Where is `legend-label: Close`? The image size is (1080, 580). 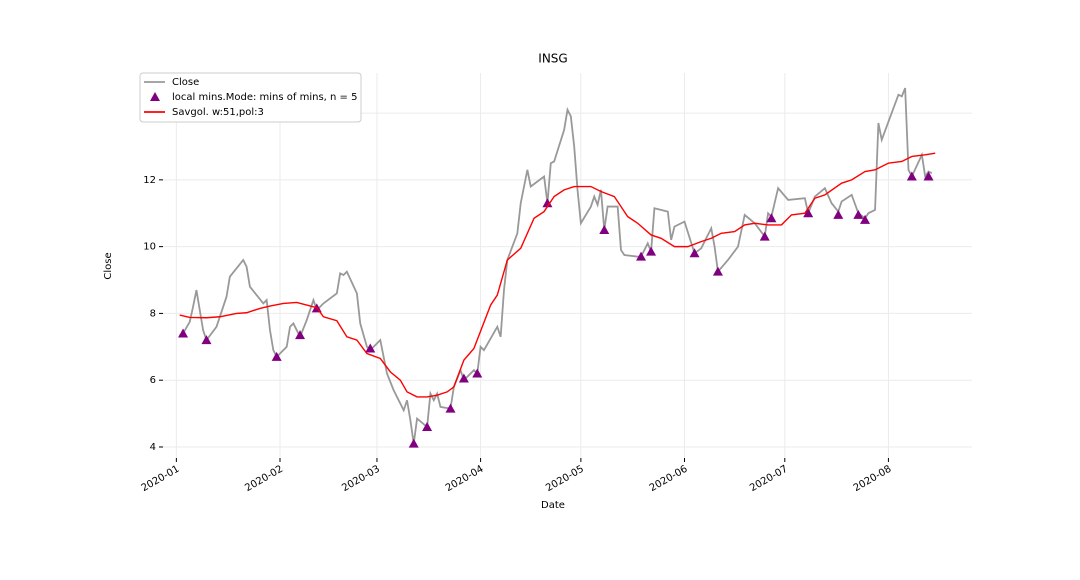
legend-label: Close is located at coordinates (185, 82).